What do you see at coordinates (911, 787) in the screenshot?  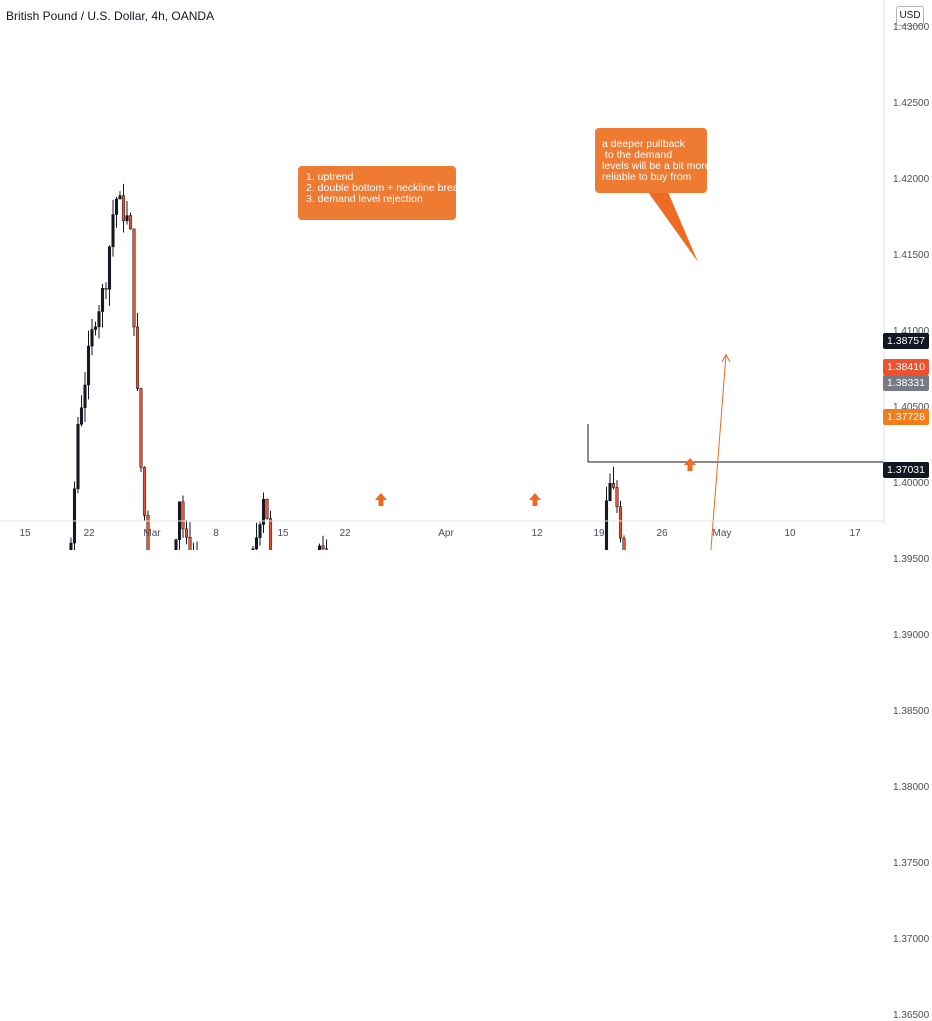 I see `price-tick-label: 1.38000` at bounding box center [911, 787].